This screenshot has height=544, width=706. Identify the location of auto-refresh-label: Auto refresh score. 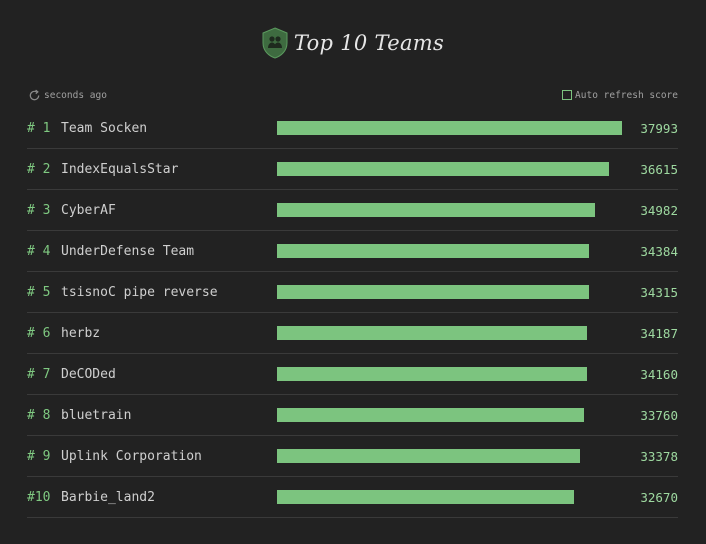
(626, 95).